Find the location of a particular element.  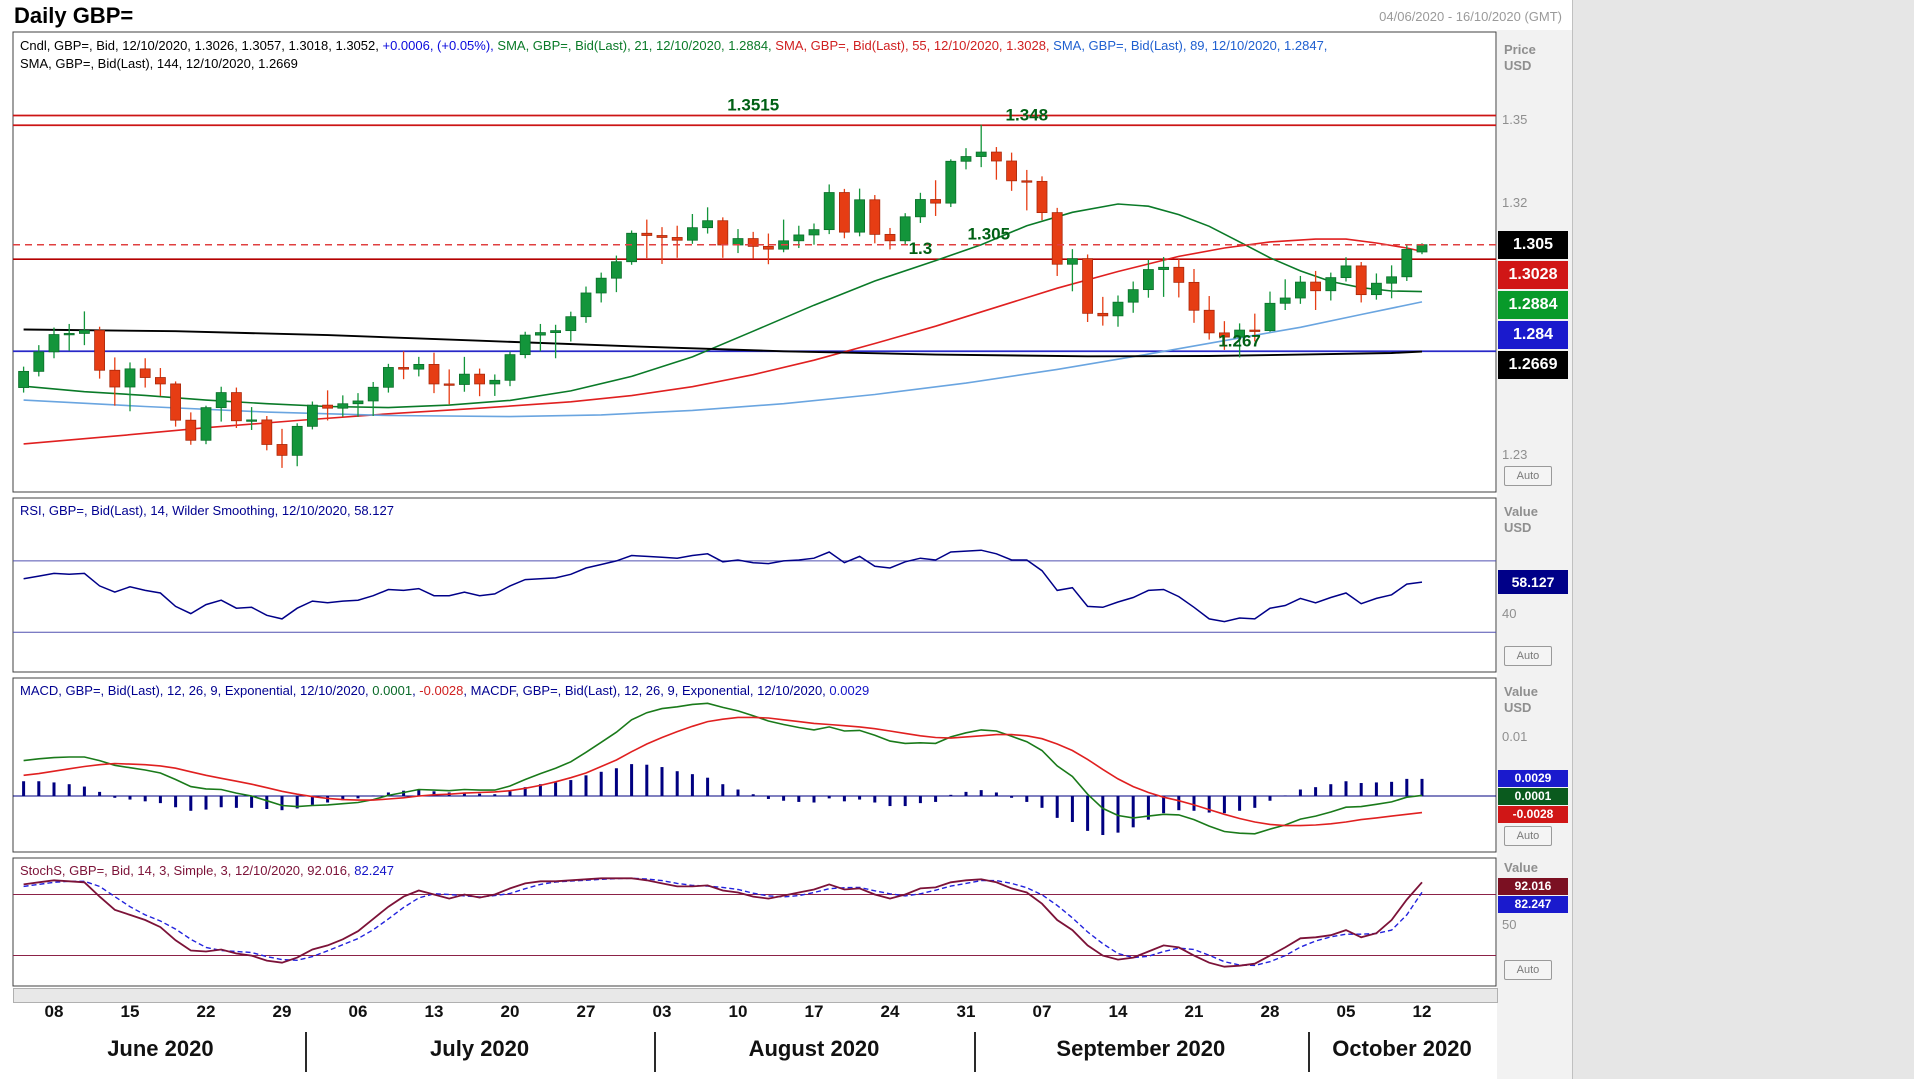

price-auto-button: Auto is located at coordinates (1528, 476).